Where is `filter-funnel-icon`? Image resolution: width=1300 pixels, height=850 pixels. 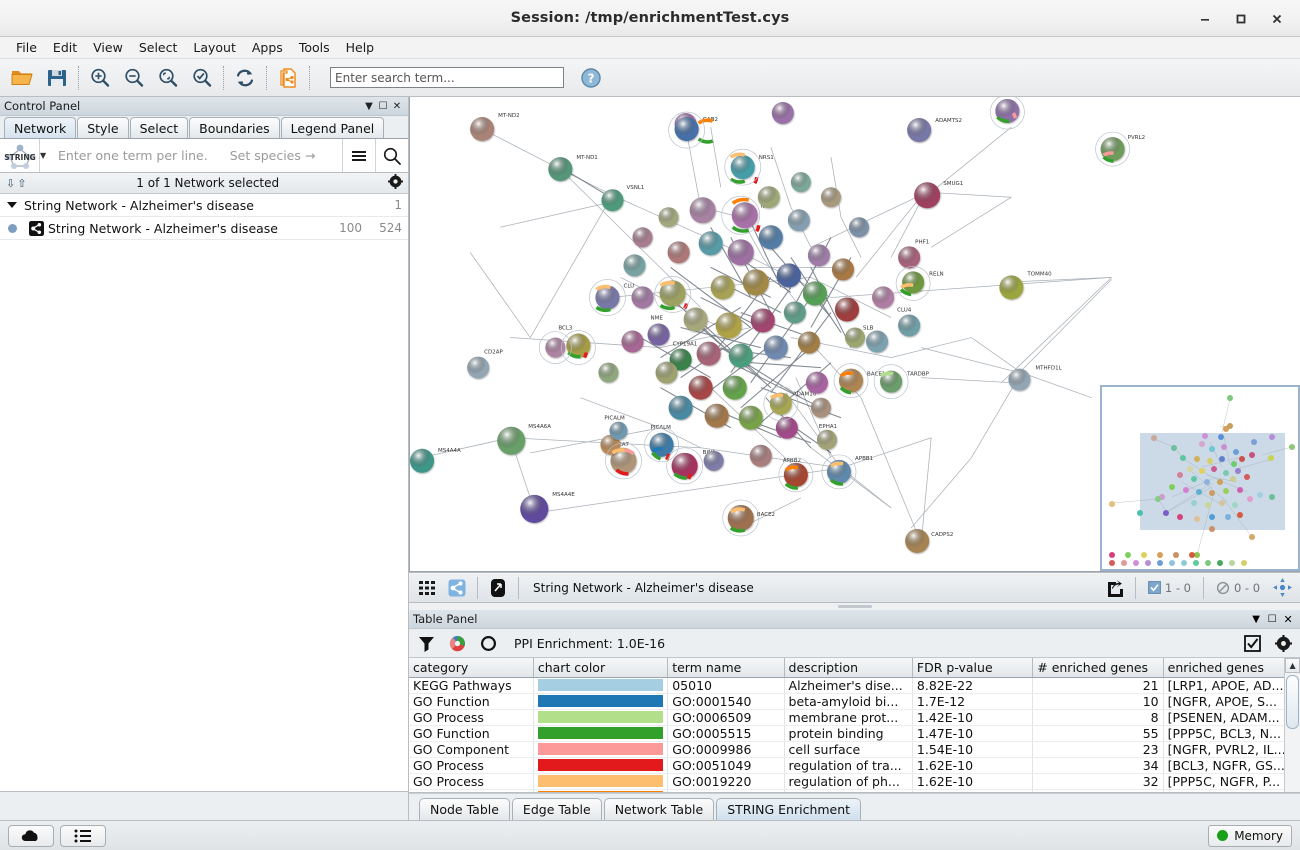 filter-funnel-icon is located at coordinates (426, 643).